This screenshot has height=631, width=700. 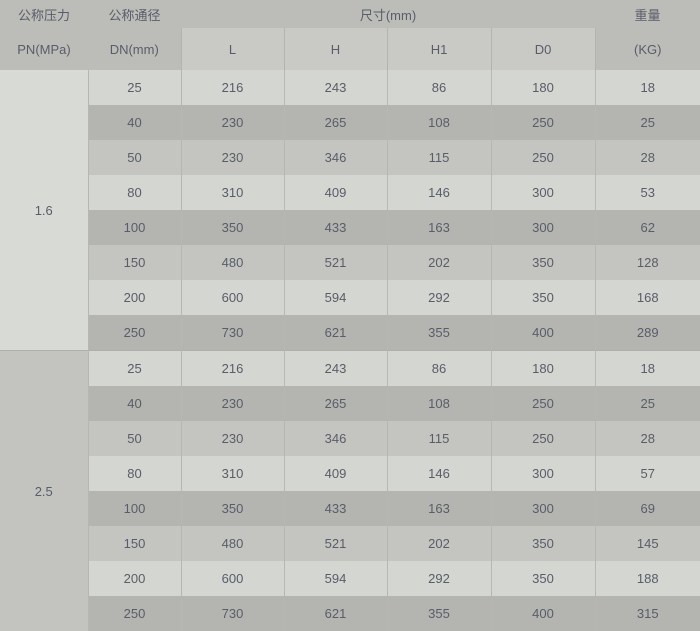 I want to click on cell-weight-kg: 53, so click(x=647, y=192).